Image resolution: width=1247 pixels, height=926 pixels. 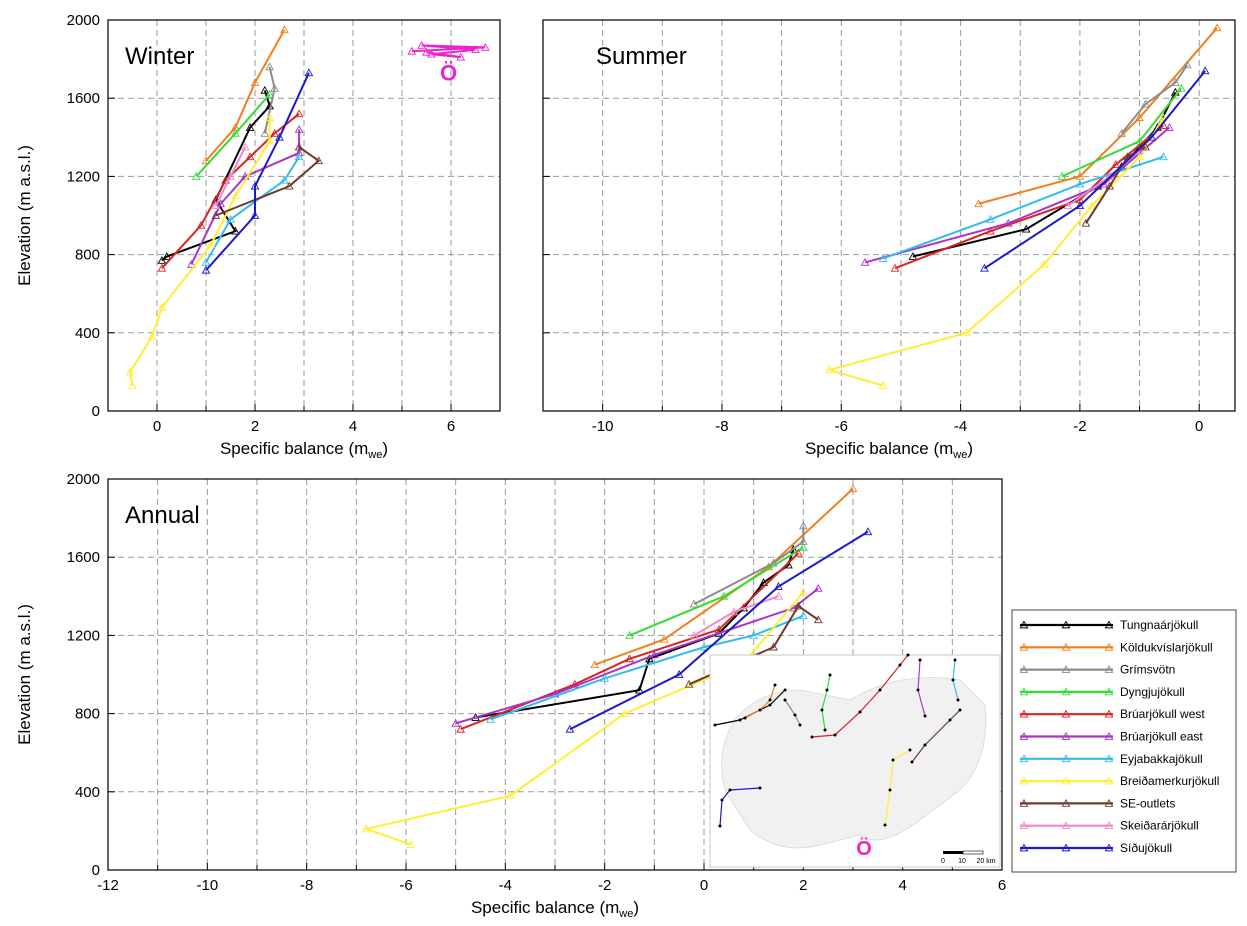 What do you see at coordinates (1097, 670) in the screenshot?
I see `legend-item: Grímsvötn` at bounding box center [1097, 670].